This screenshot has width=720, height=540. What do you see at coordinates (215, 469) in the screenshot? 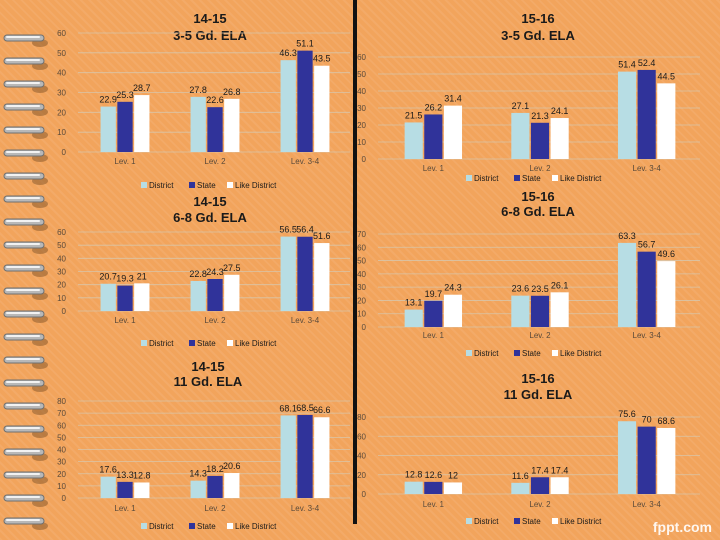
I see `data-label: 18.2` at bounding box center [215, 469].